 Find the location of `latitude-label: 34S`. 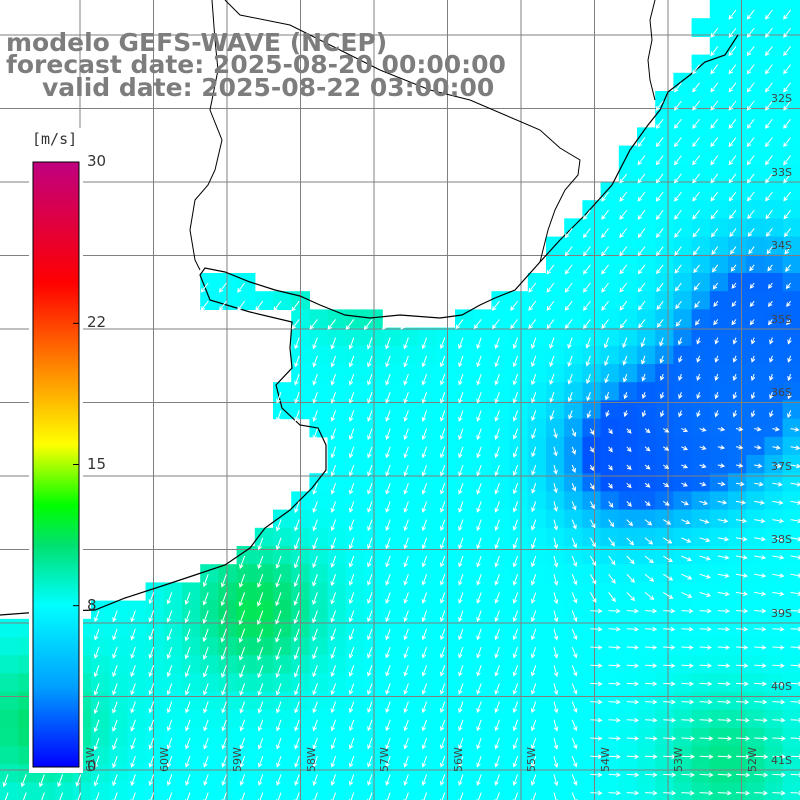

latitude-label: 34S is located at coordinates (781, 245).